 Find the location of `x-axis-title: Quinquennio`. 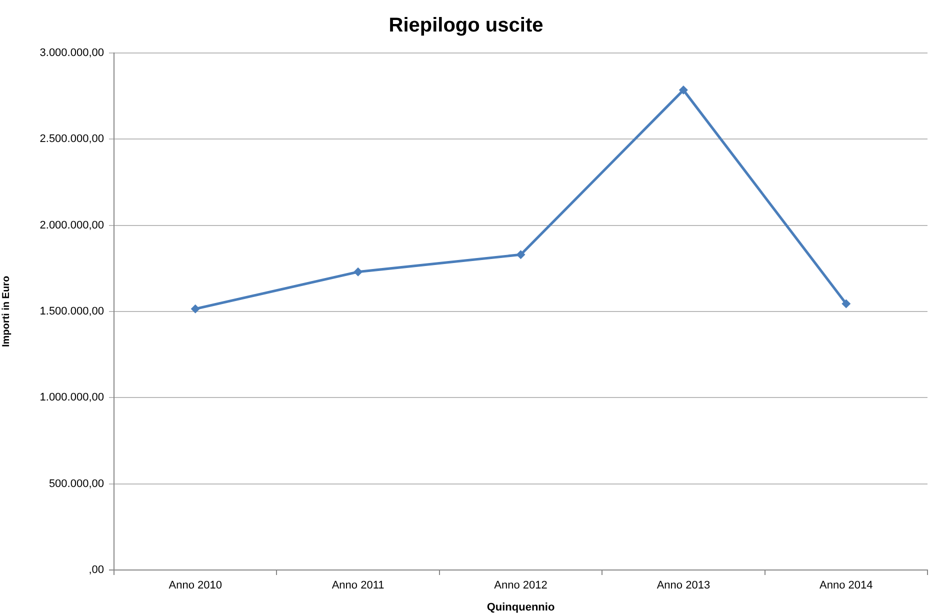

x-axis-title: Quinquennio is located at coordinates (520, 607).